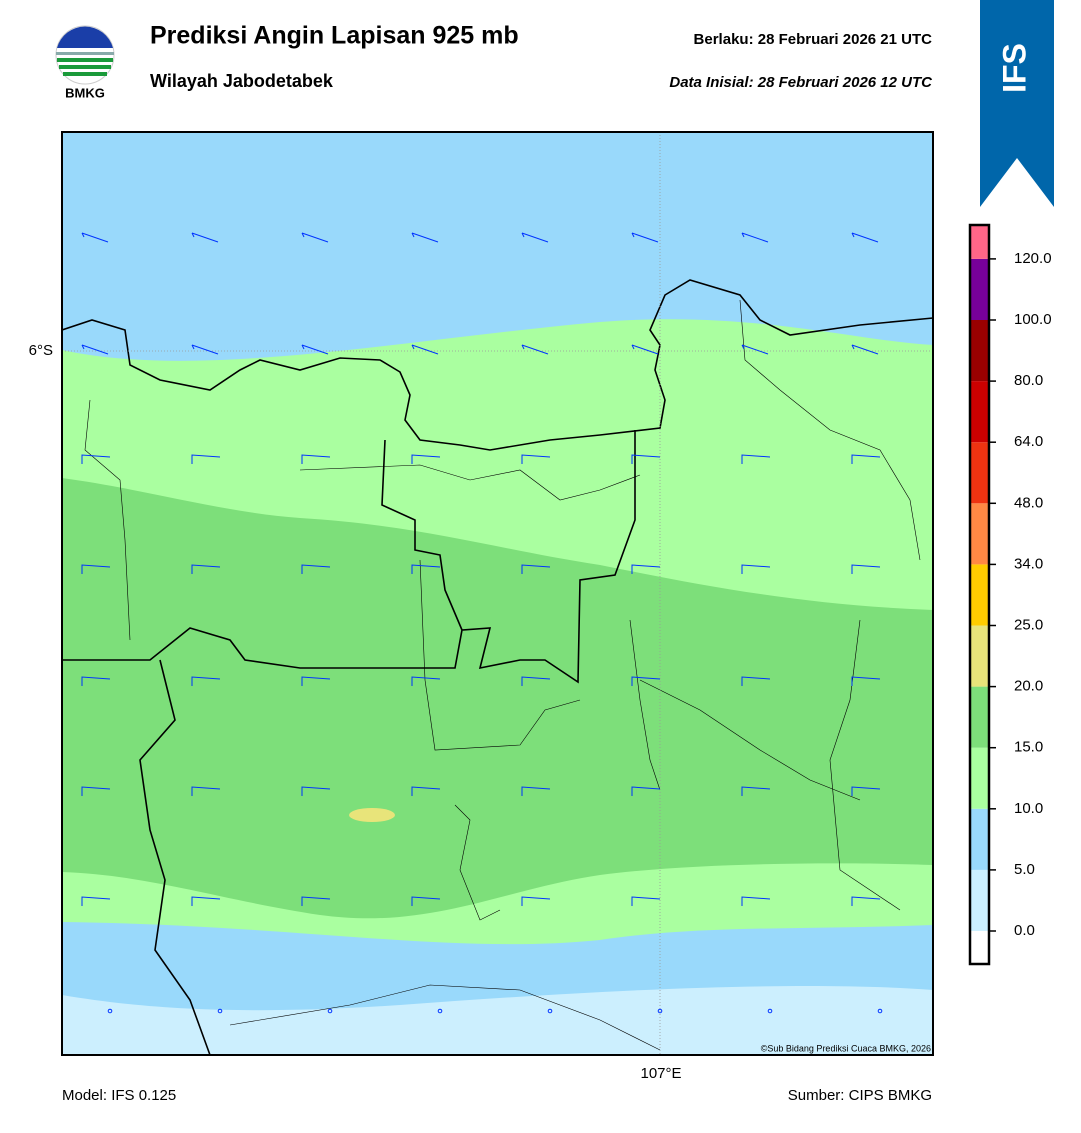 Image resolution: width=1081 pixels, height=1133 pixels. Describe the element at coordinates (1028, 747) in the screenshot. I see `colorbar-label: 15.0` at that location.